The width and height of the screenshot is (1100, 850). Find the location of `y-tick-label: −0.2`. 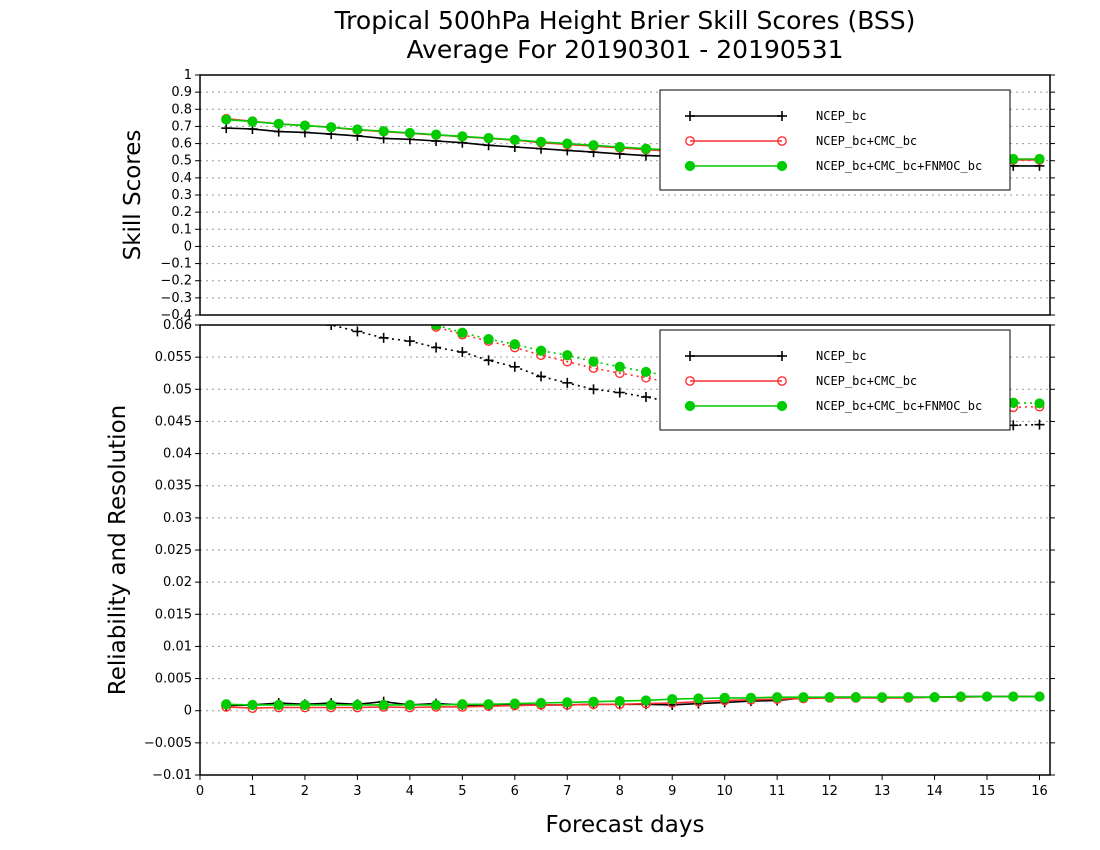

y-tick-label: −0.2 is located at coordinates (176, 281).